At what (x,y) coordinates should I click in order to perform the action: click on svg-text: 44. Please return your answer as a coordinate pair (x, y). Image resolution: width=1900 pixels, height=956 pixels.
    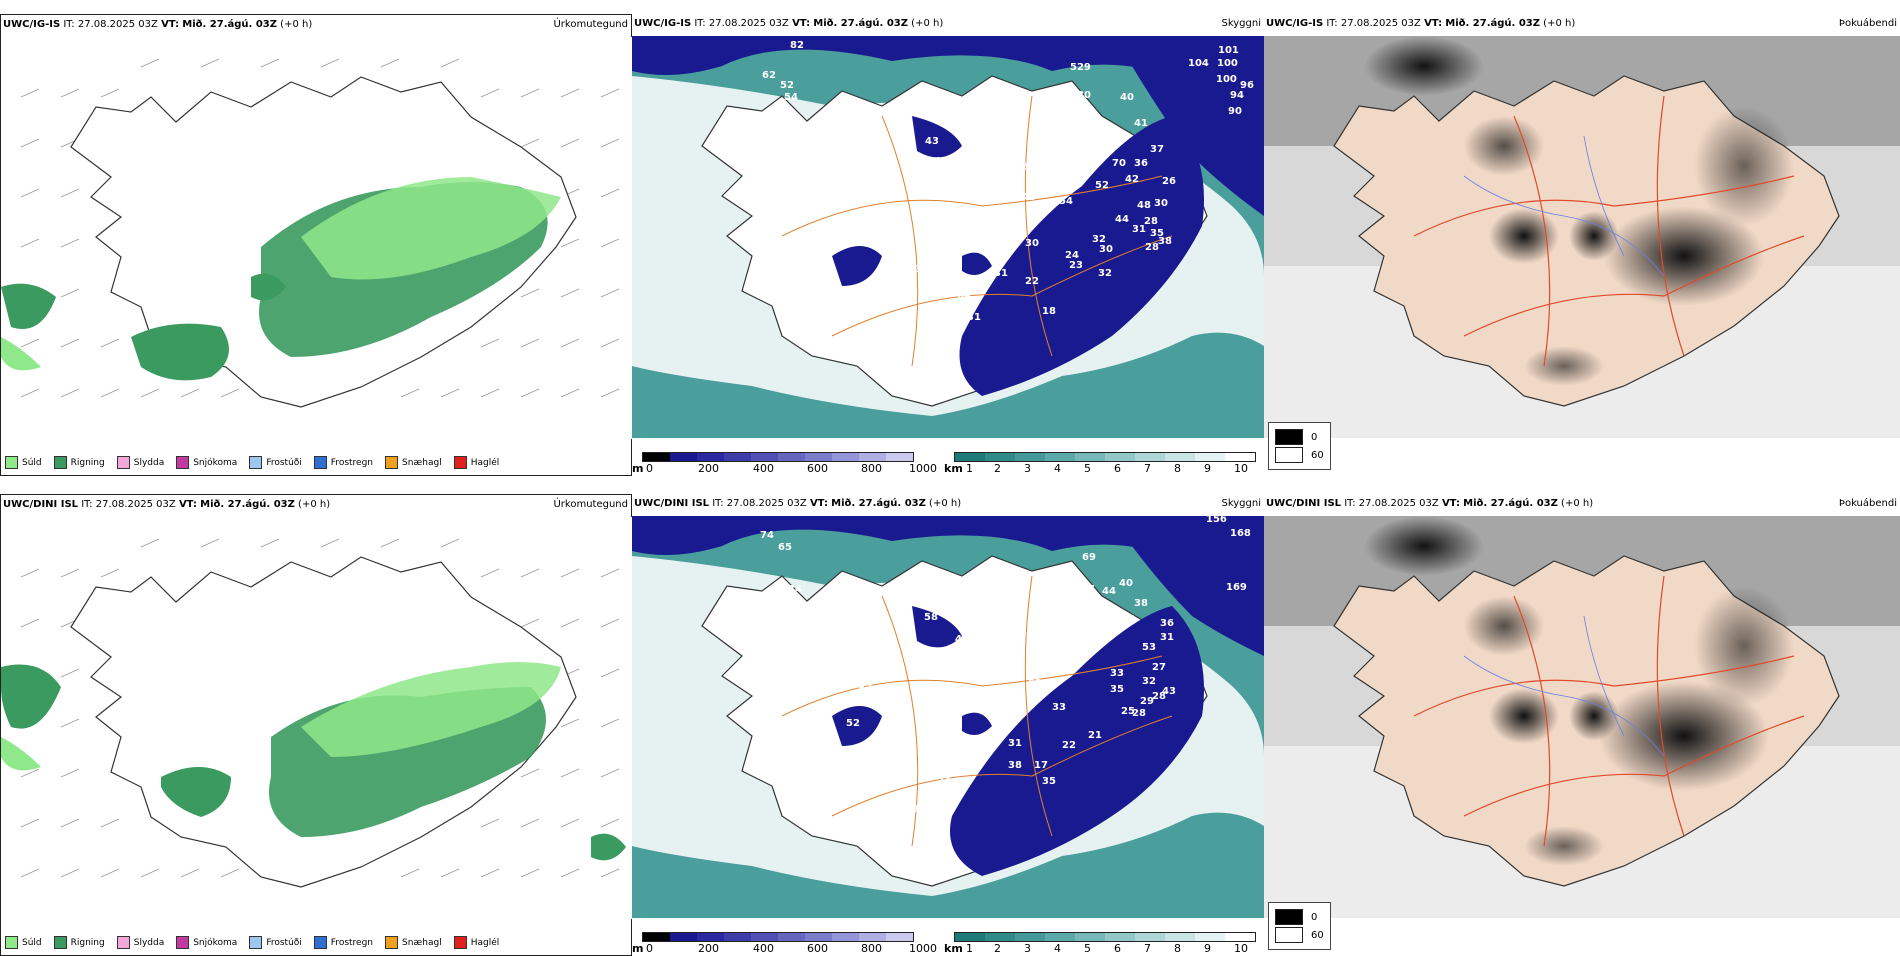
    Looking at the image, I should click on (1122, 219).